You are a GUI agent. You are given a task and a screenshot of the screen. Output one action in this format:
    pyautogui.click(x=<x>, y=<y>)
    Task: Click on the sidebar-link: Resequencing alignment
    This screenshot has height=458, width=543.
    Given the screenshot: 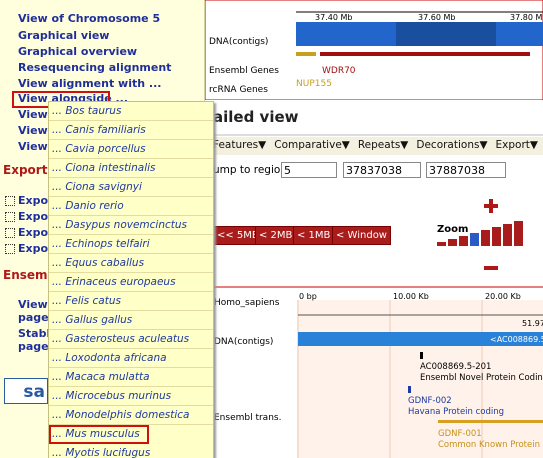 What is the action you would take?
    pyautogui.click(x=95, y=67)
    